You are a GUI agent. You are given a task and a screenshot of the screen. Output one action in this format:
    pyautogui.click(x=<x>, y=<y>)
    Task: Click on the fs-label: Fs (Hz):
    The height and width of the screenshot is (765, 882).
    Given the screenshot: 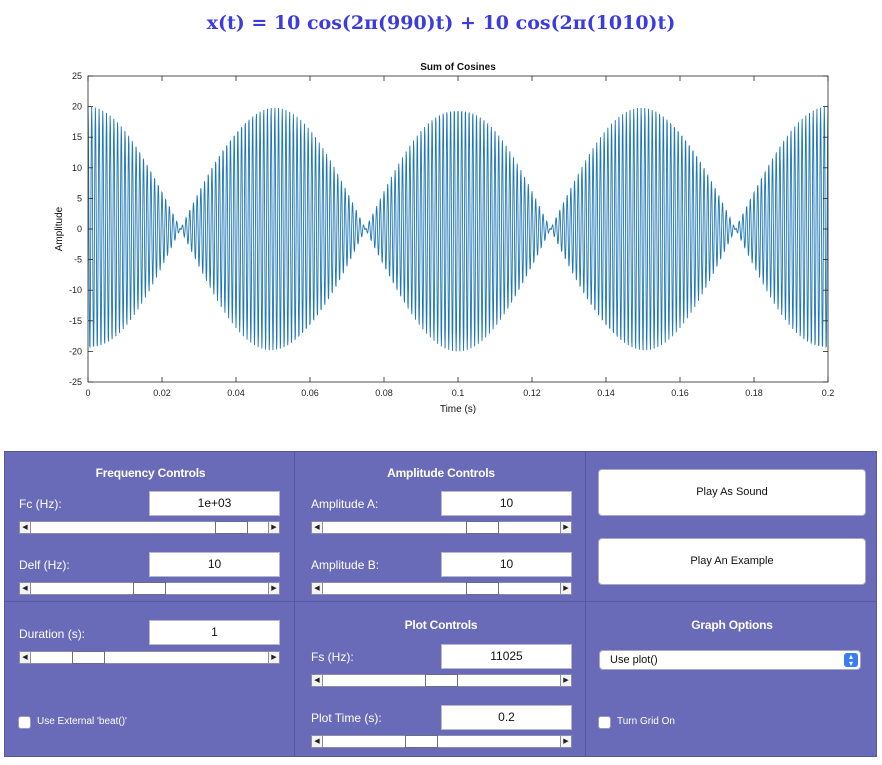 What is the action you would take?
    pyautogui.click(x=332, y=657)
    